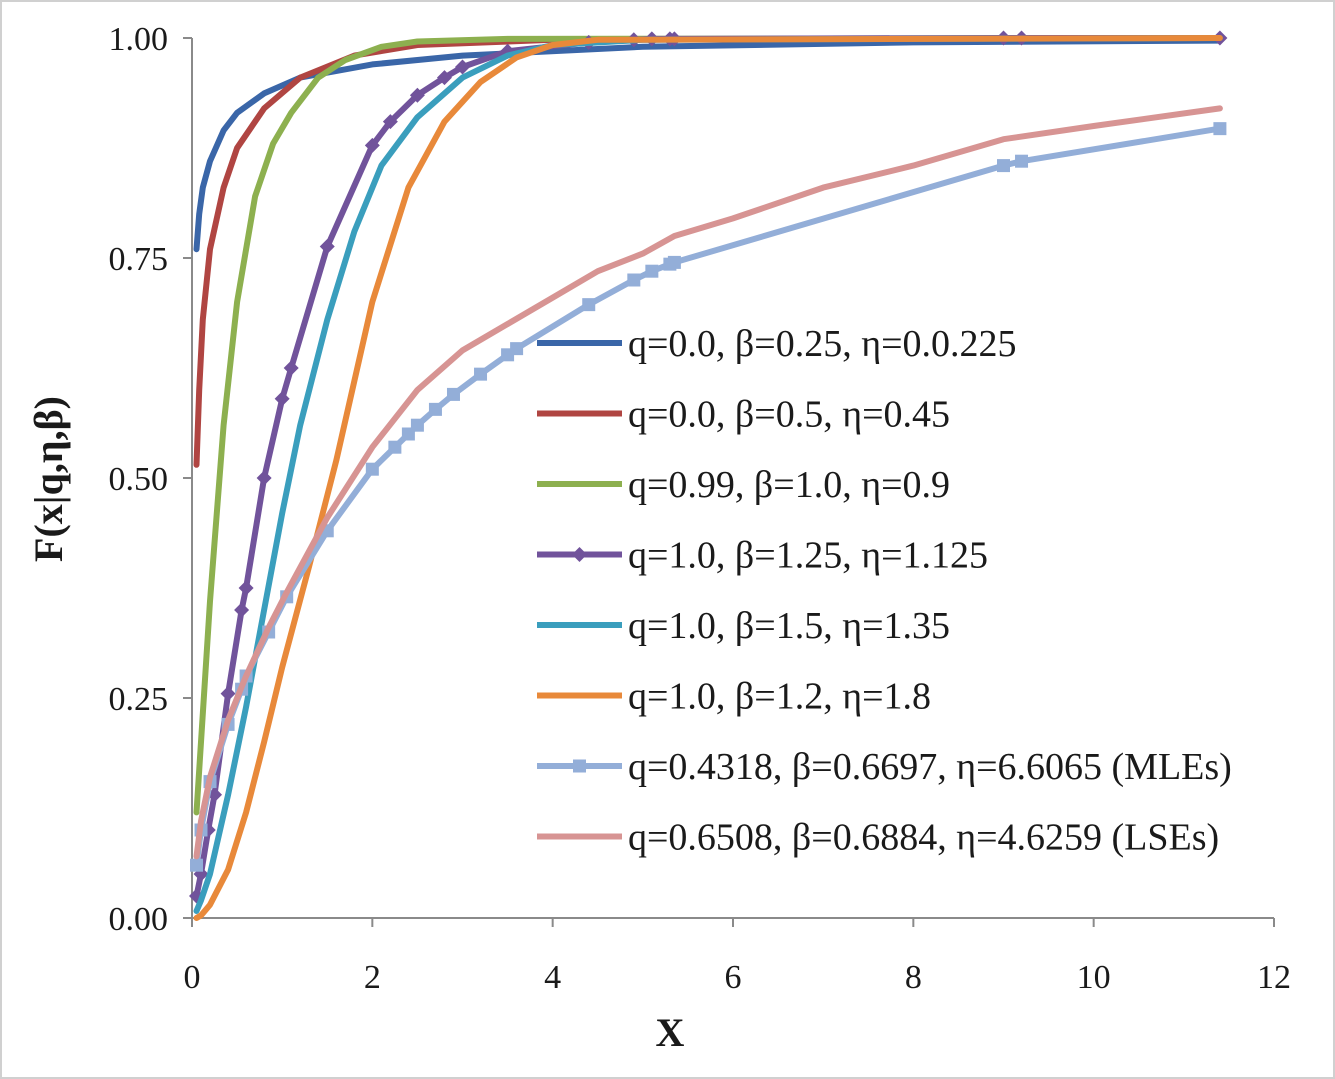 This screenshot has height=1079, width=1335. What do you see at coordinates (808, 556) in the screenshot?
I see `legend-label: q=1.0, β=1.25, η=1.125` at bounding box center [808, 556].